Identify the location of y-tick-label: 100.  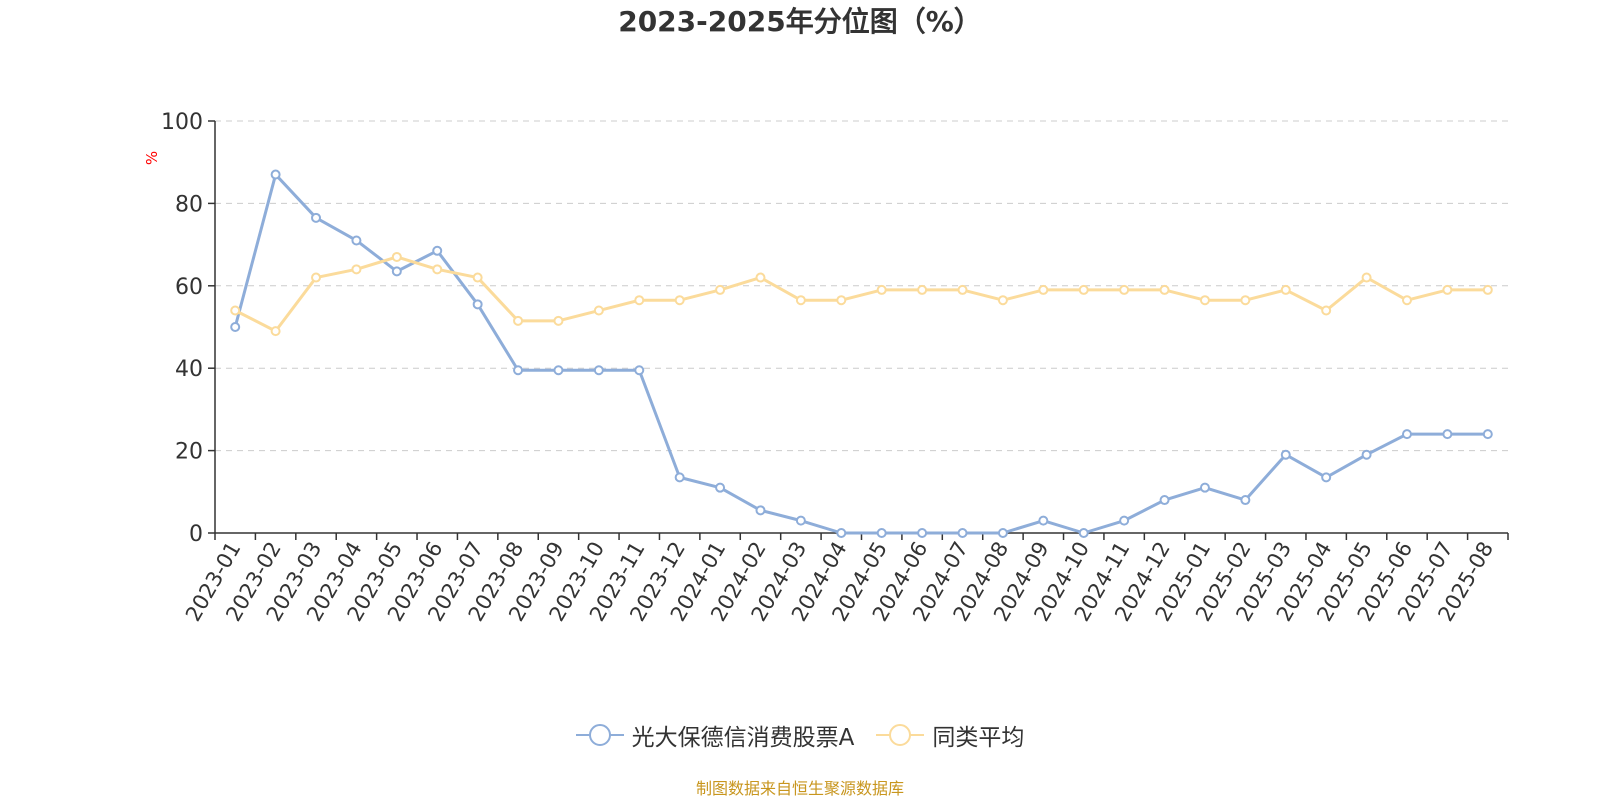
(182, 122).